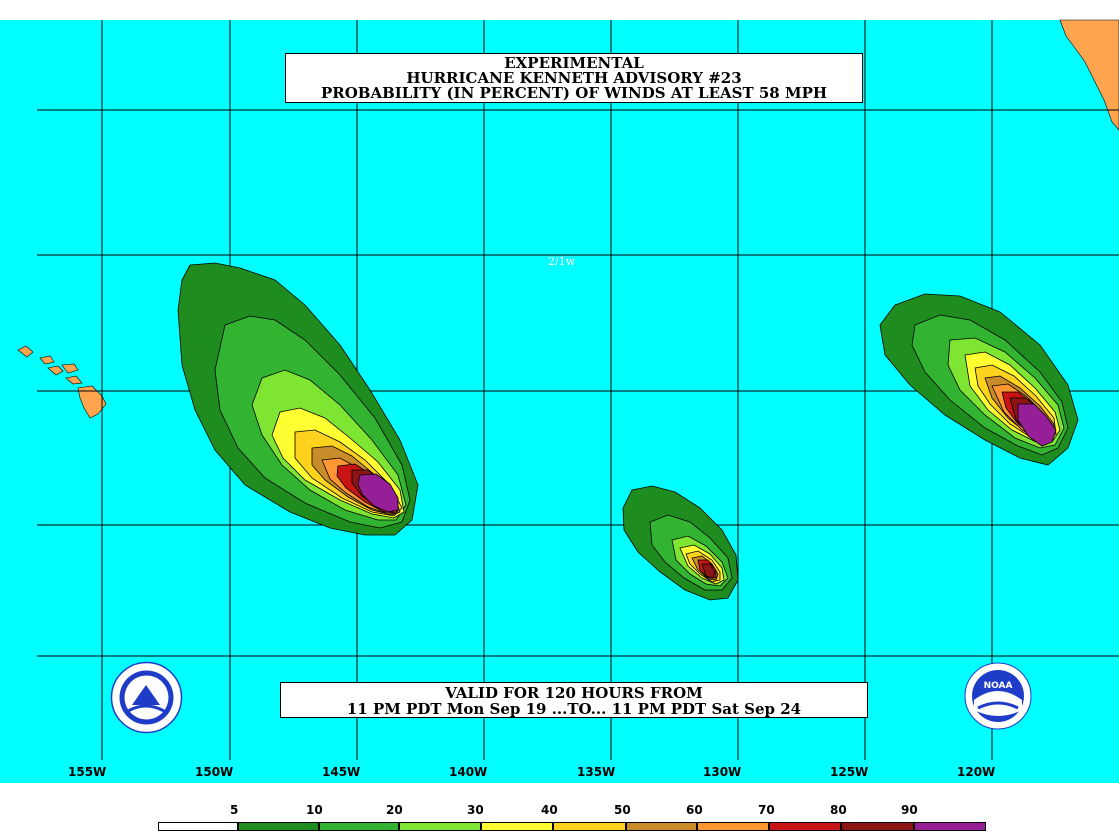 This screenshot has height=839, width=1119. I want to click on longitude-label: 120W, so click(976, 772).